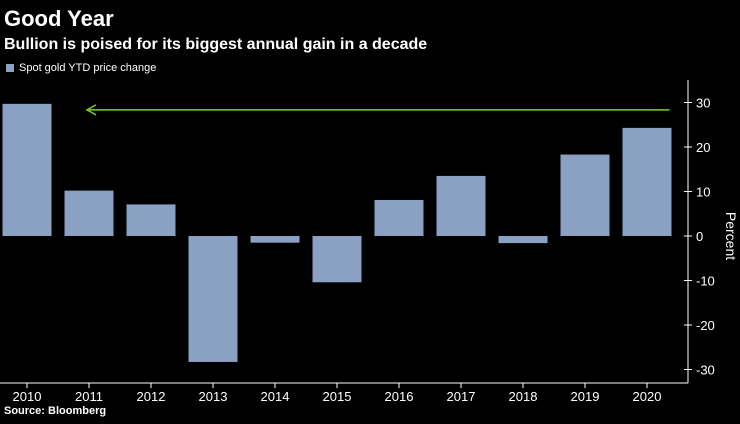  What do you see at coordinates (275, 396) in the screenshot?
I see `x-tick-label: 2014` at bounding box center [275, 396].